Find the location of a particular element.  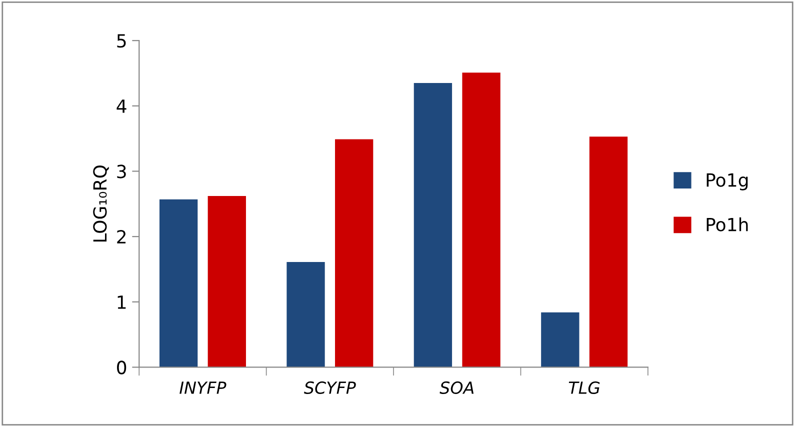

y-tick-label: 0 is located at coordinates (121, 367).